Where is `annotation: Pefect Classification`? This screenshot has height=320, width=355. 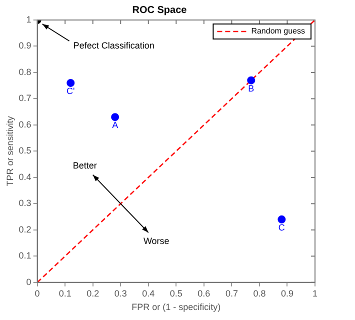 annotation: Pefect Classification is located at coordinates (113, 45).